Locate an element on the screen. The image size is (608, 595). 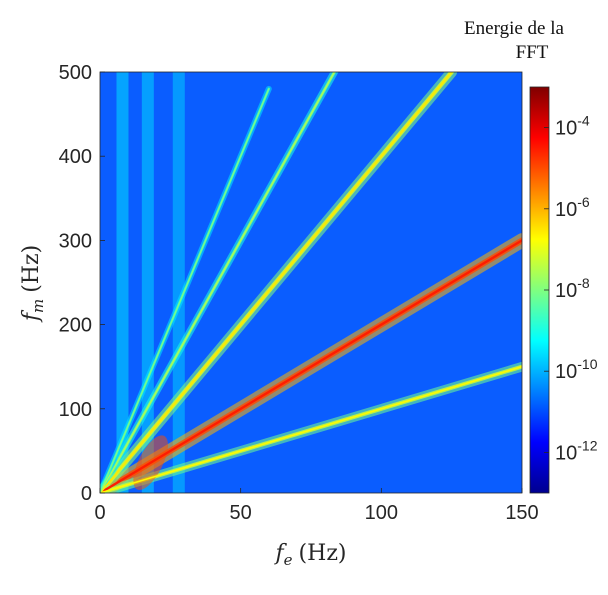
colorbar-tick-label: 10⁻⁶ is located at coordinates (572, 207).